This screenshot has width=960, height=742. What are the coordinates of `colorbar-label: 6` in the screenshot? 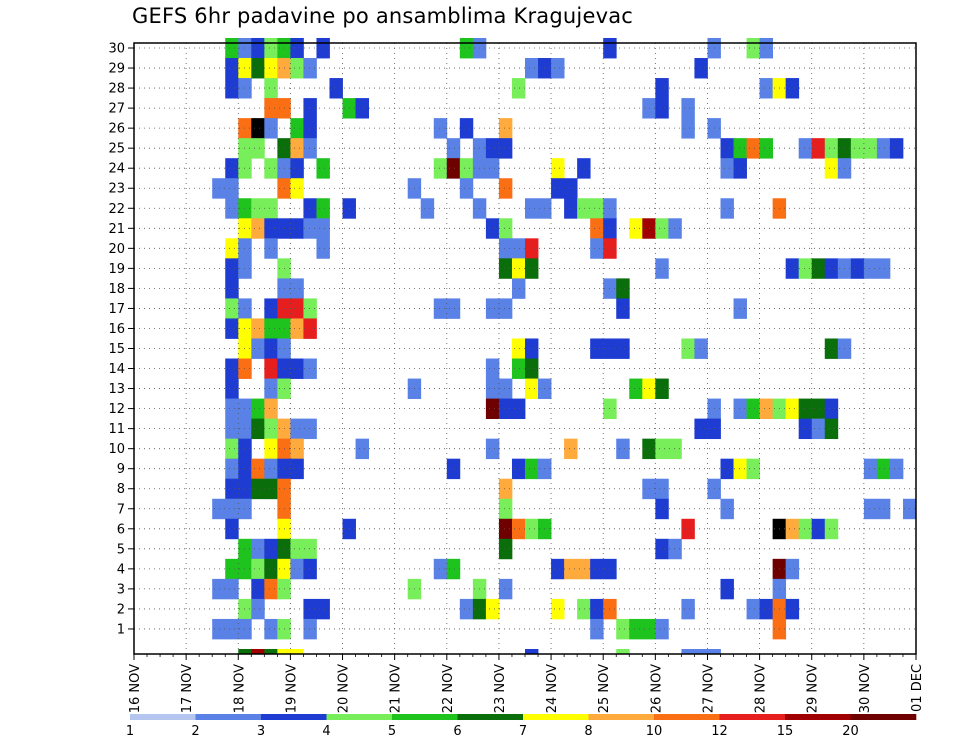 It's located at (457, 731).